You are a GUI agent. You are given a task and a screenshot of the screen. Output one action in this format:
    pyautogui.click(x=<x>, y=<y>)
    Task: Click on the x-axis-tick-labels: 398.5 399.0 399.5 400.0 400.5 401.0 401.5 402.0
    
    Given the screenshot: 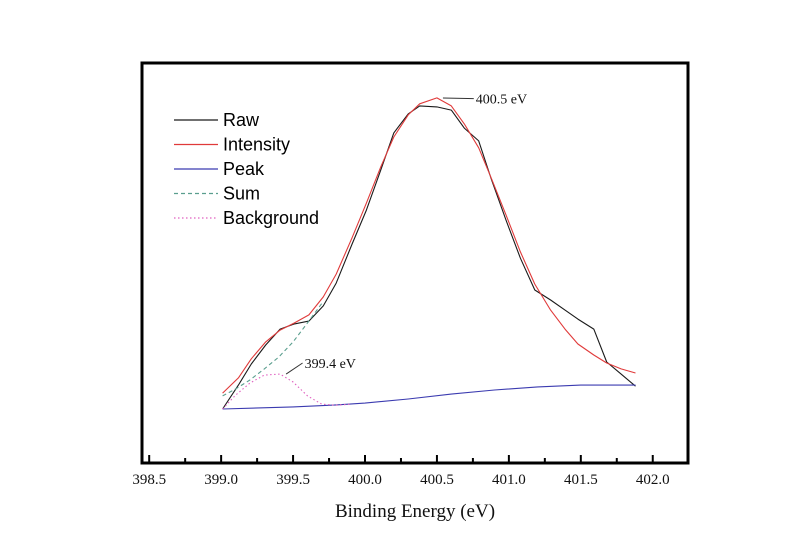 What is the action you would take?
    pyautogui.click(x=400, y=480)
    